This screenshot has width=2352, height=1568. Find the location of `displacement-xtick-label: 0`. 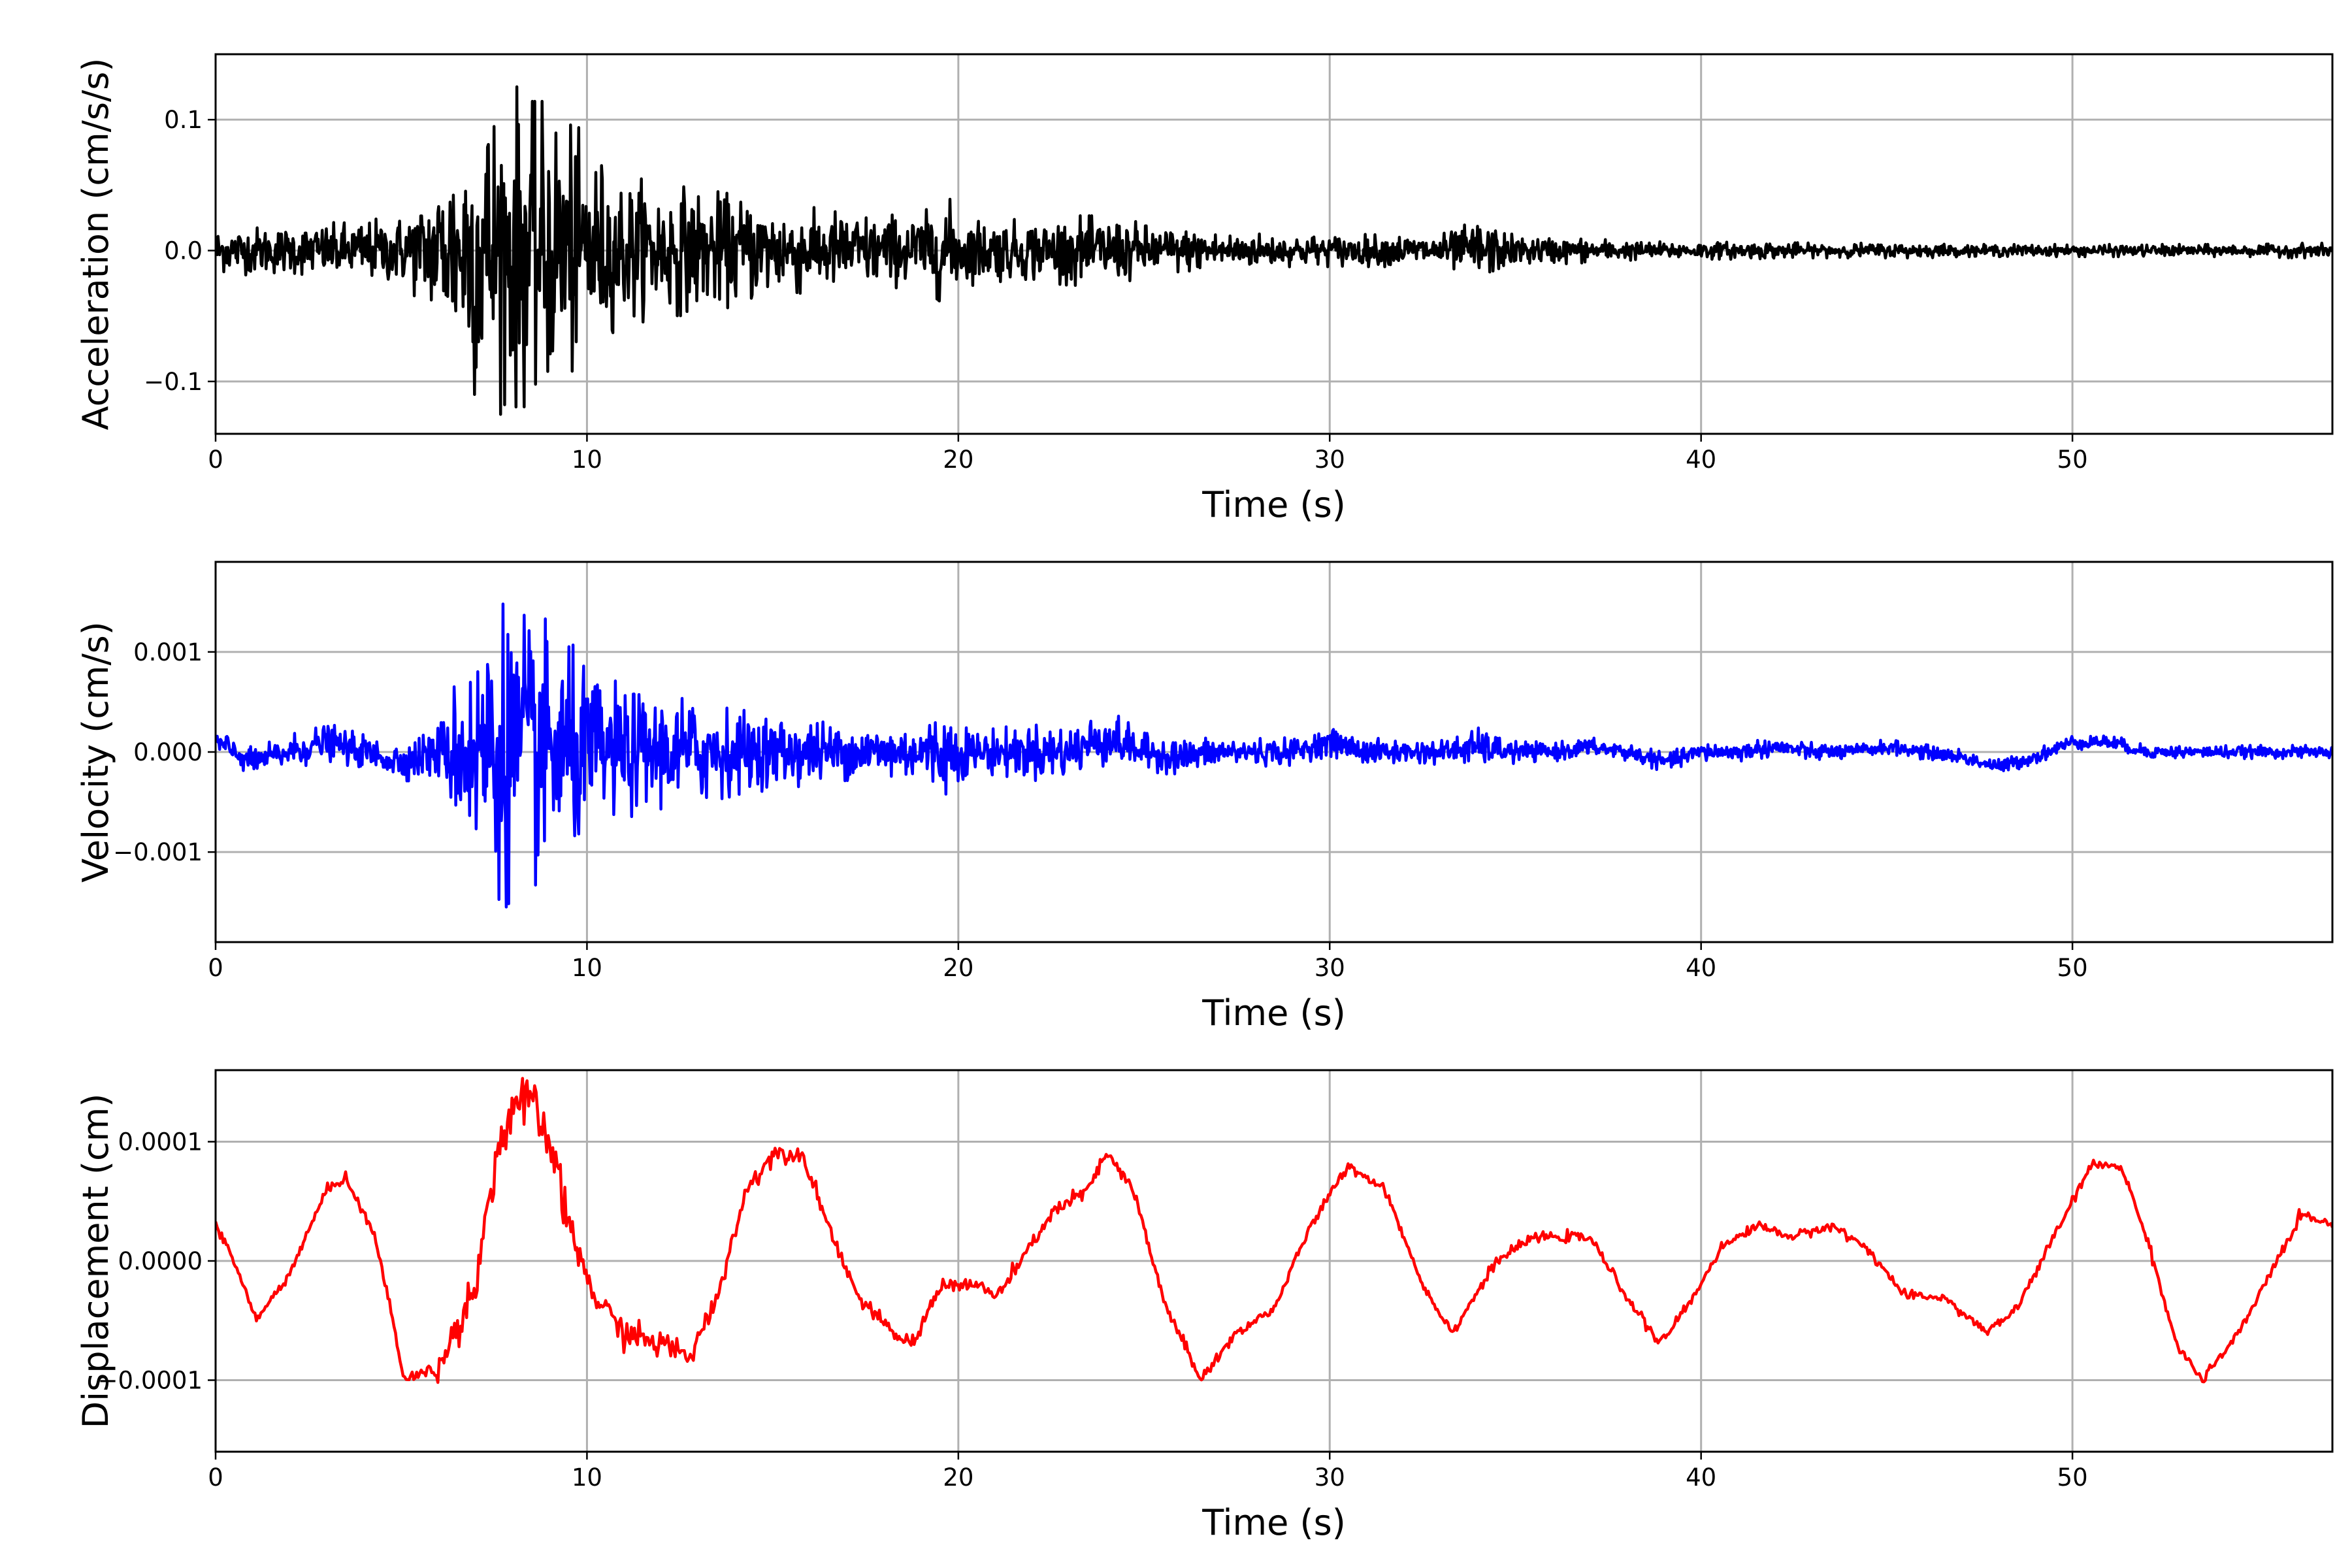

displacement-xtick-label: 0 is located at coordinates (215, 1477).